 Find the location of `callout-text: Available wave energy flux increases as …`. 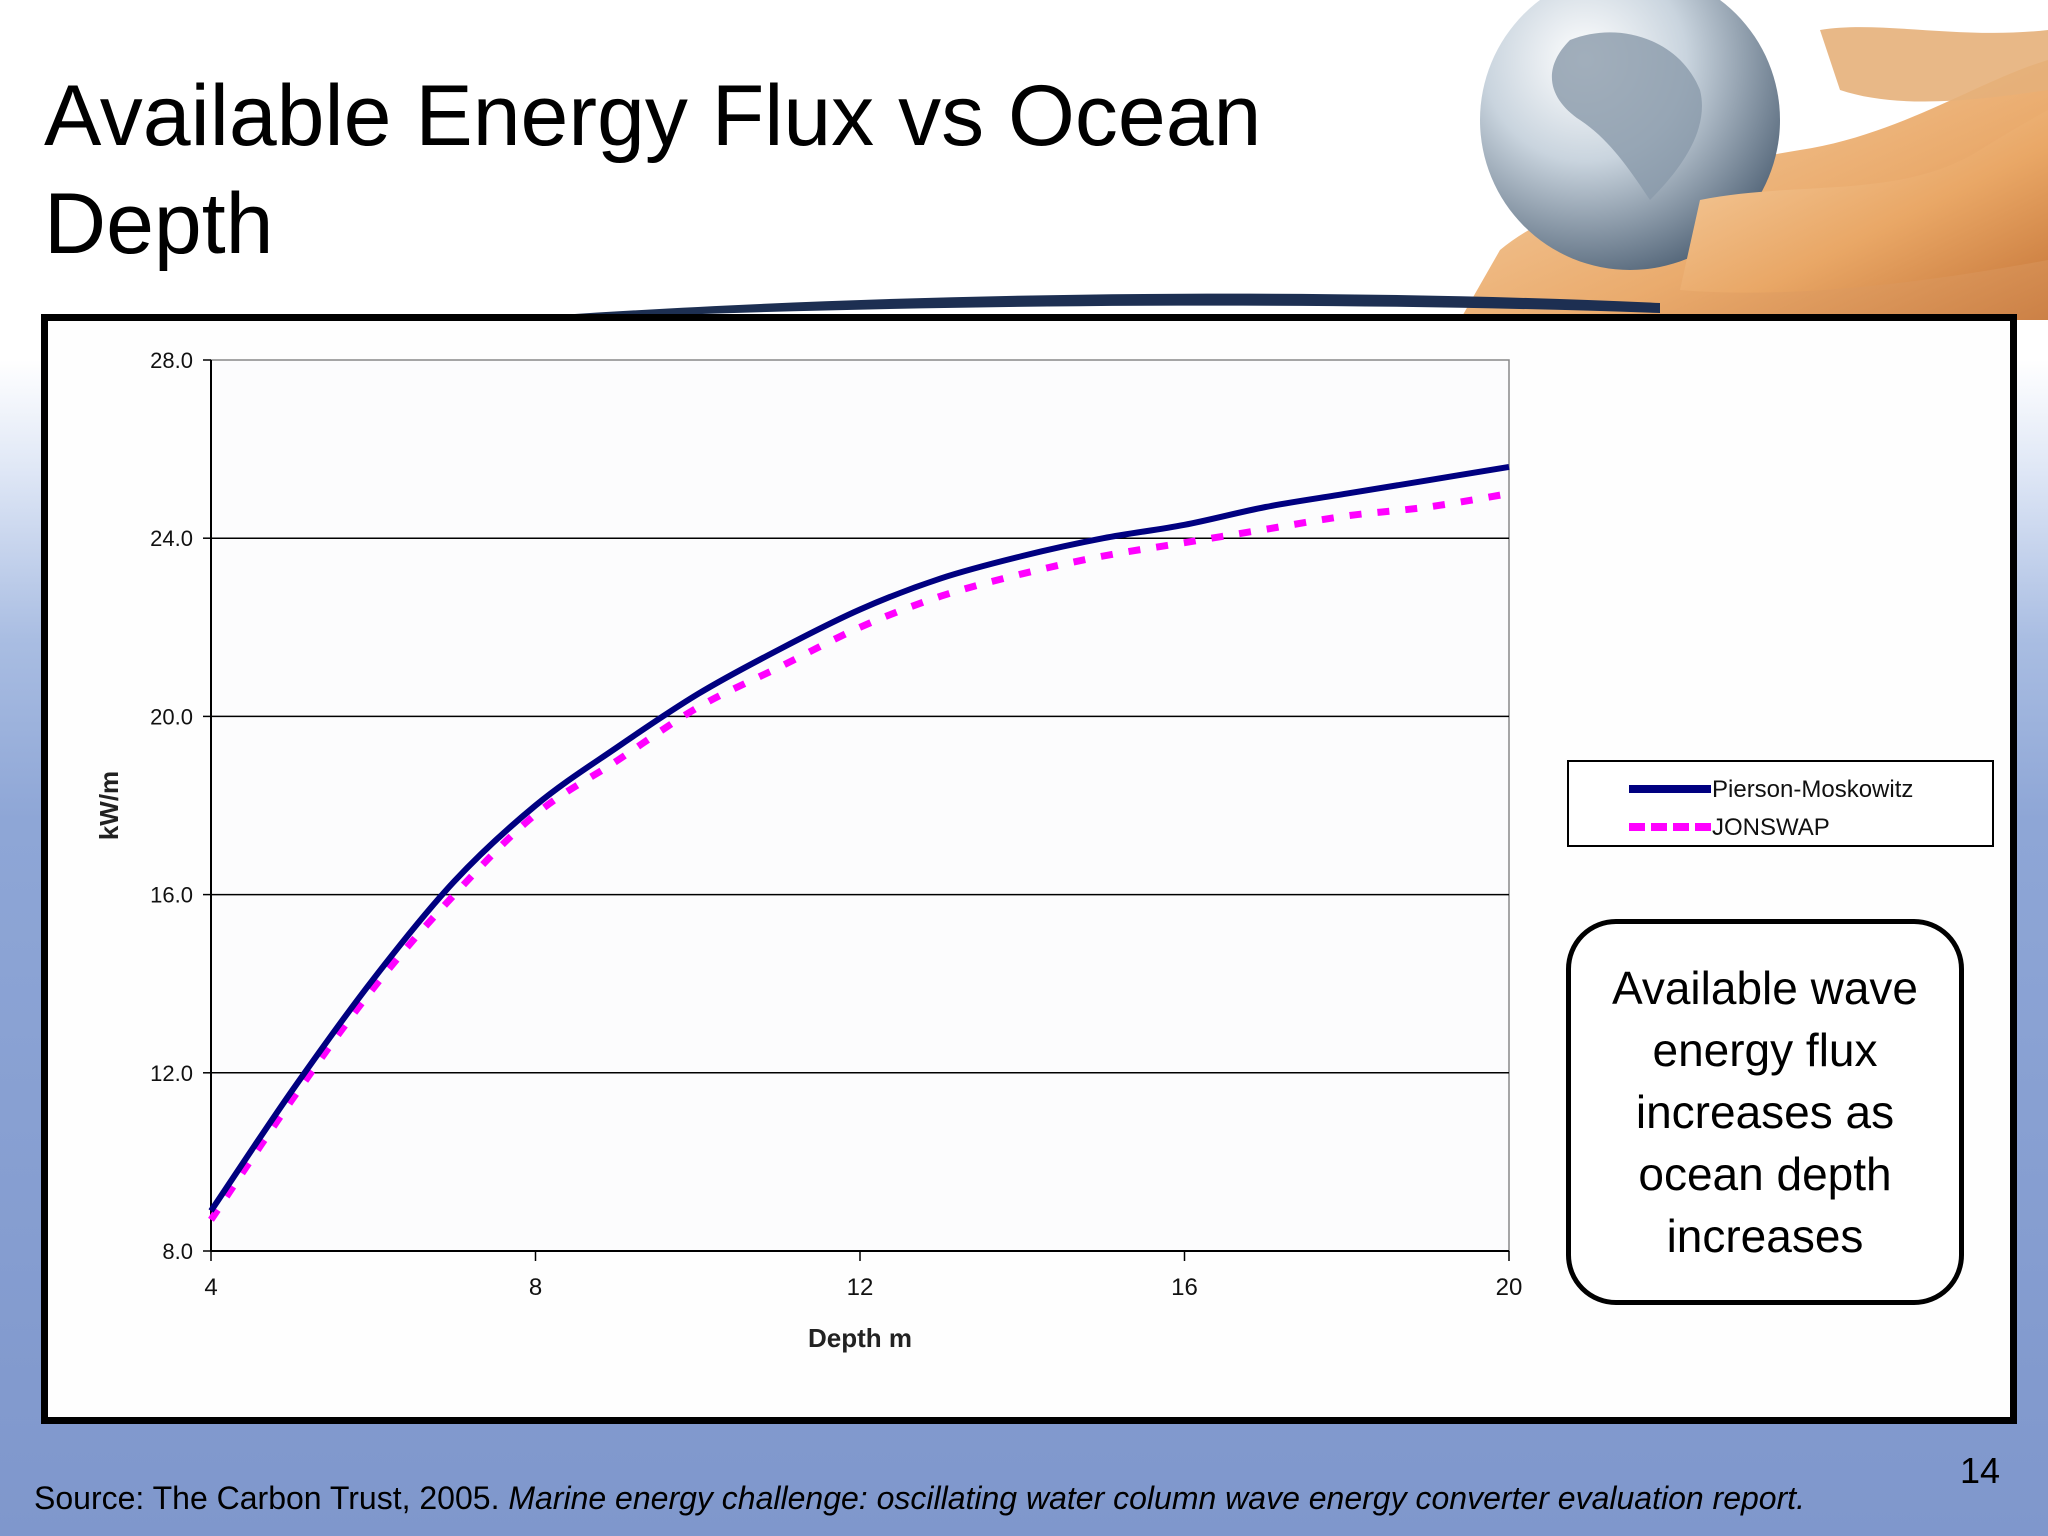

callout-text: Available wave energy flux increases as … is located at coordinates (1764, 1112).